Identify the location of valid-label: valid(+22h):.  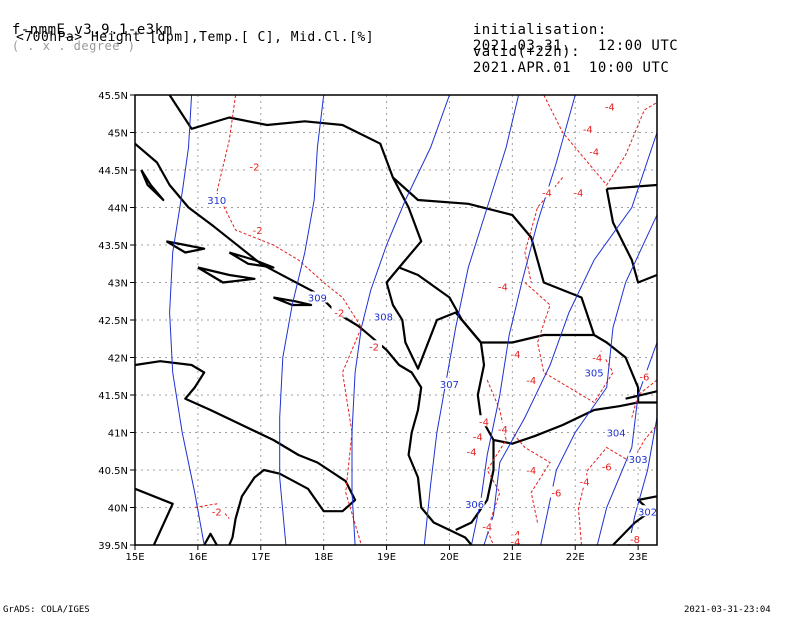
(526, 52).